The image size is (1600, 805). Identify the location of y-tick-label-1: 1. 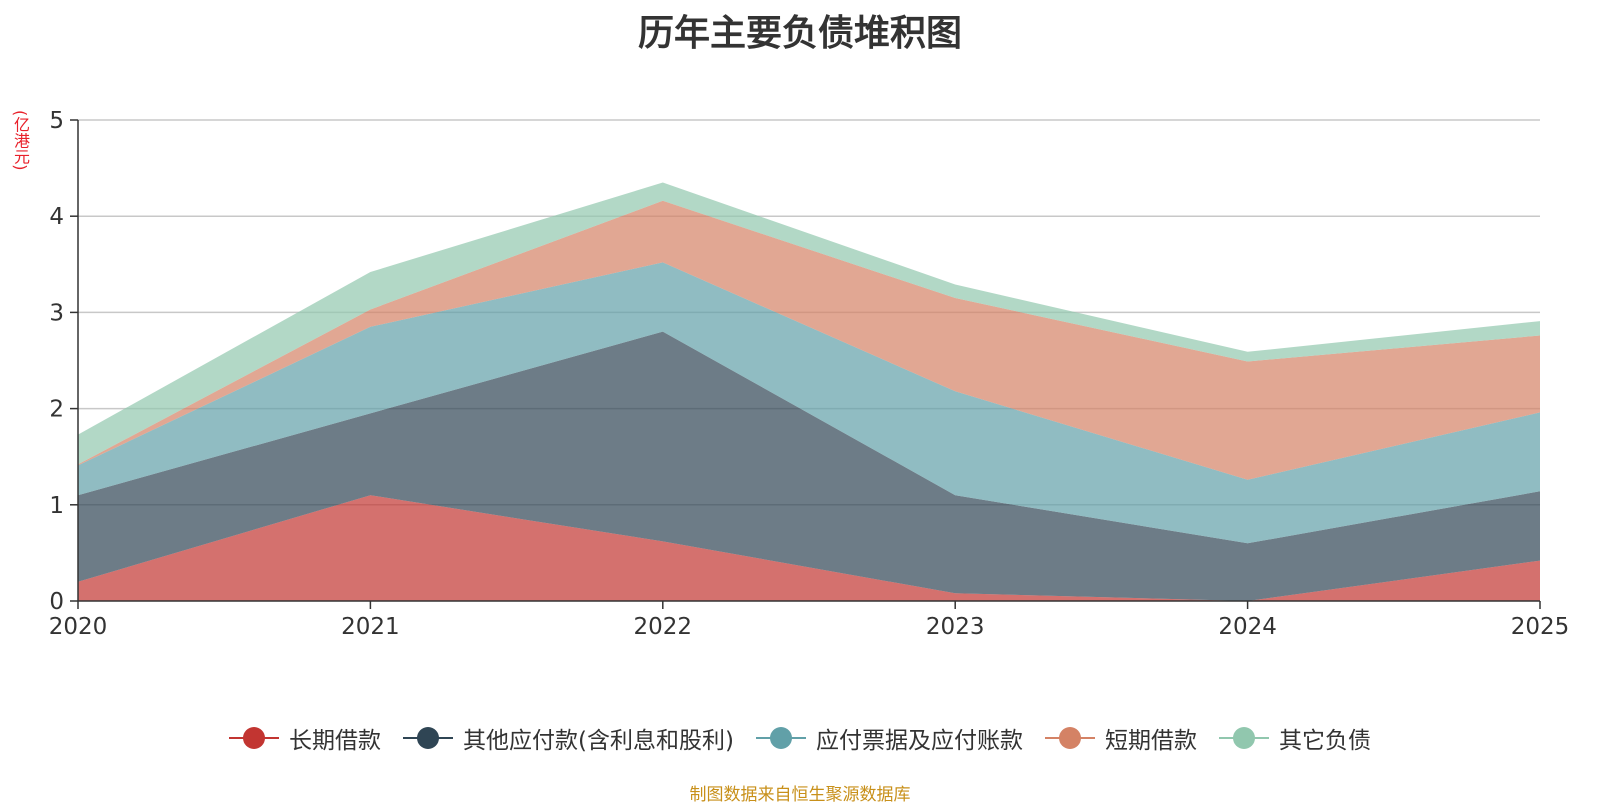
(56, 506).